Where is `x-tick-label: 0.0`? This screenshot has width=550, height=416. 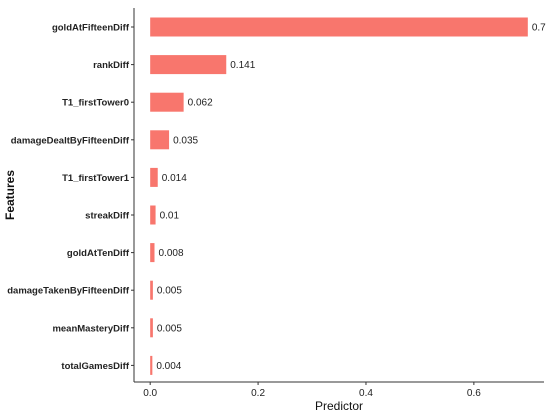
x-tick-label: 0.0 is located at coordinates (150, 393).